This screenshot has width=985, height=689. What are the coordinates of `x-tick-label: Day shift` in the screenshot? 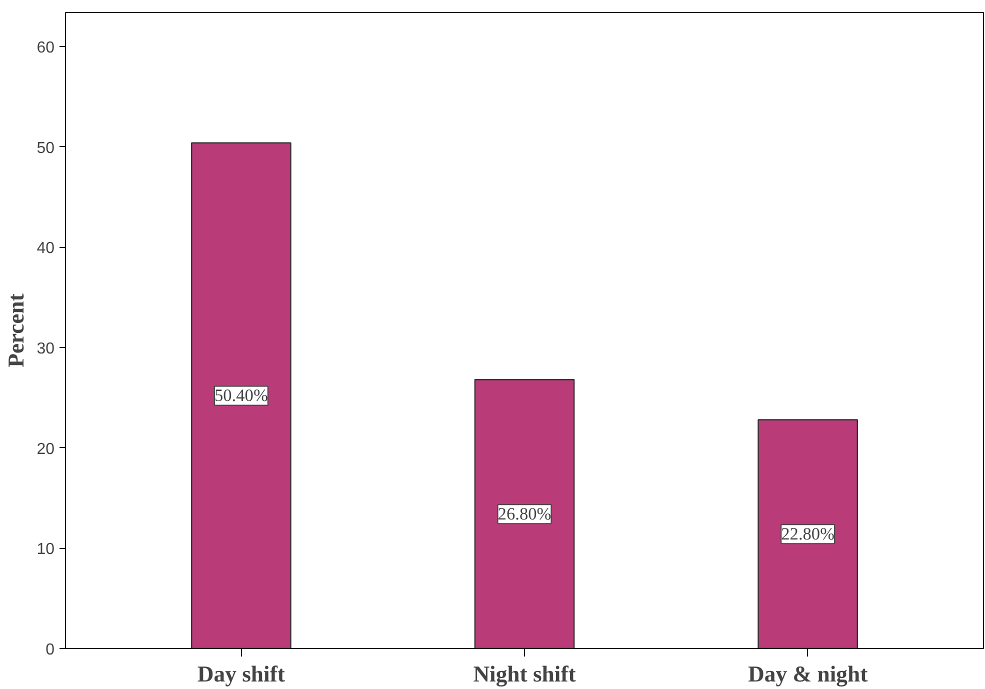 It's located at (241, 674).